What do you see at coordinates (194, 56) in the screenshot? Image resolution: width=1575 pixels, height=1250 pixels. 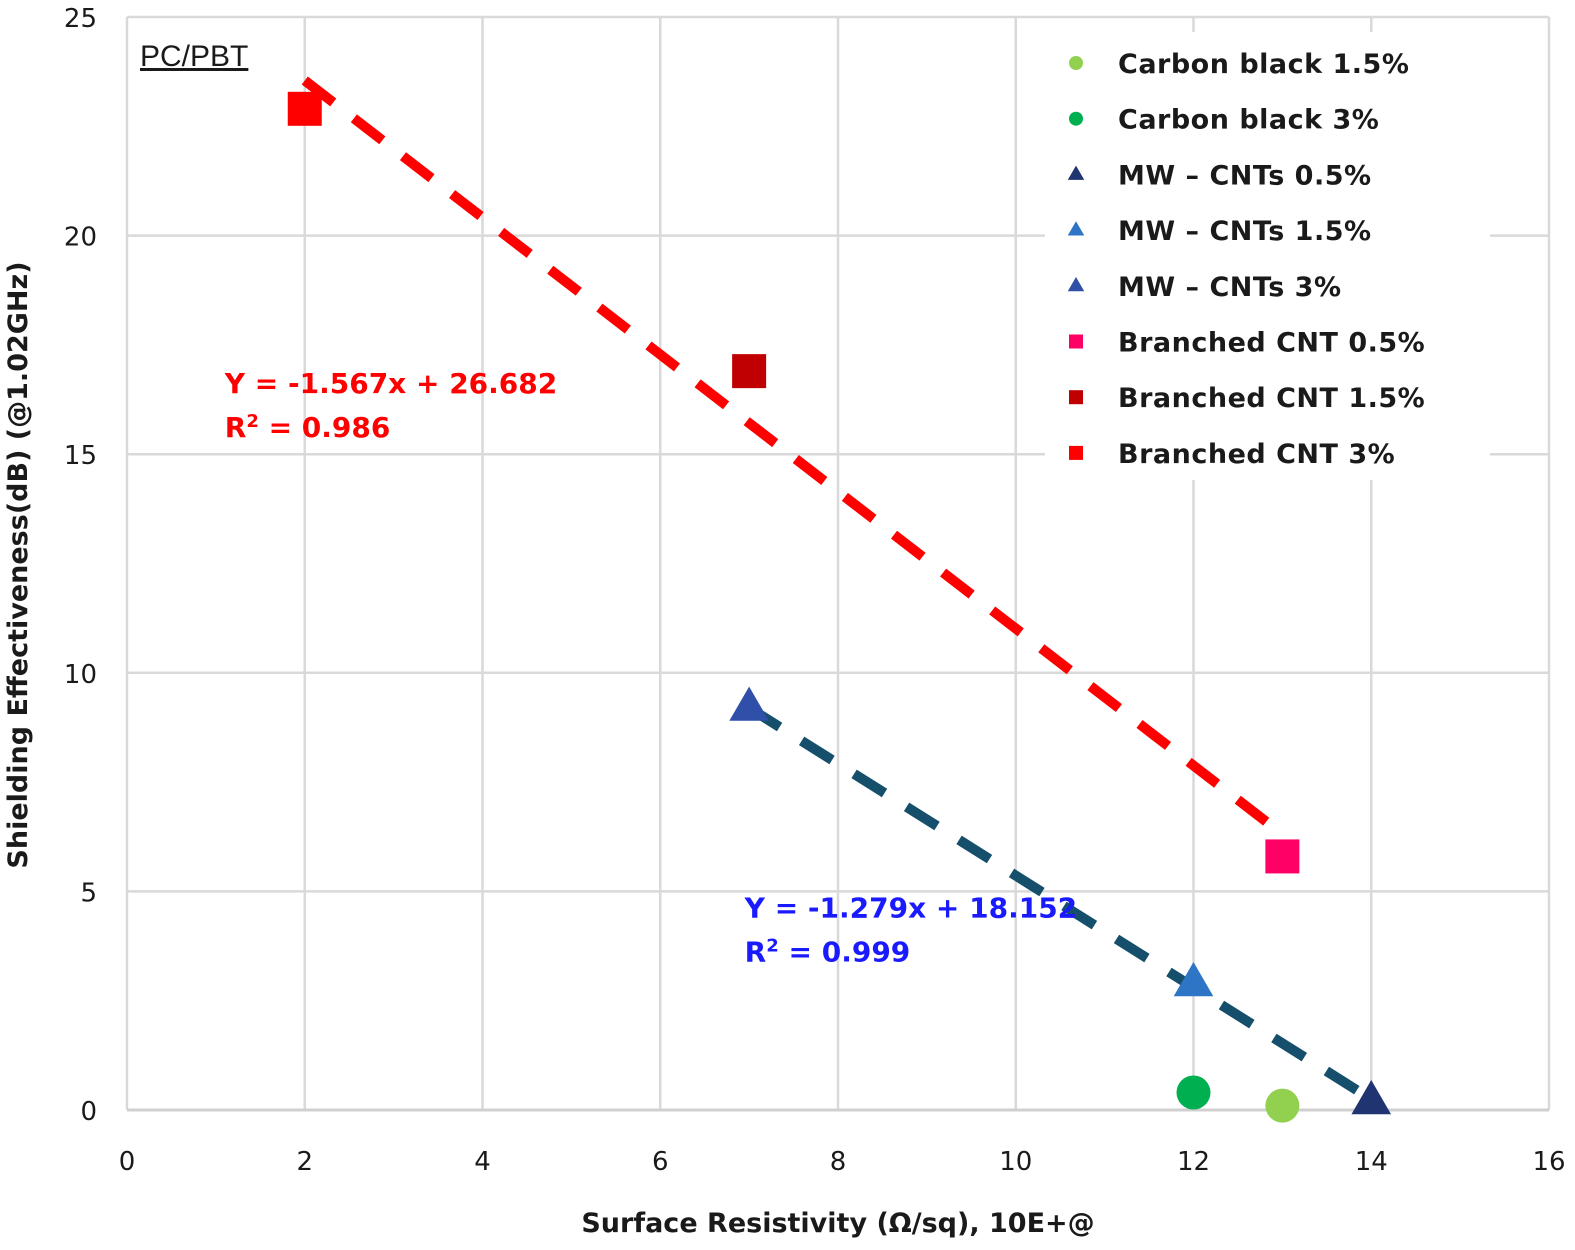 I see `chart-annotation-title: PC/PBT` at bounding box center [194, 56].